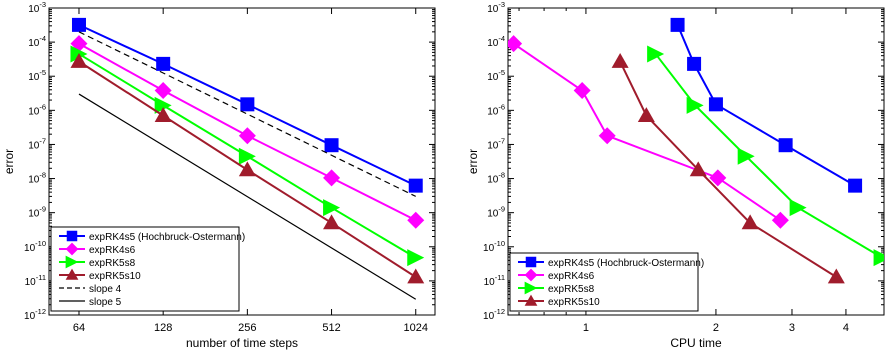 The height and width of the screenshot is (354, 890). I want to click on x-tick-label: 256, so click(247, 328).